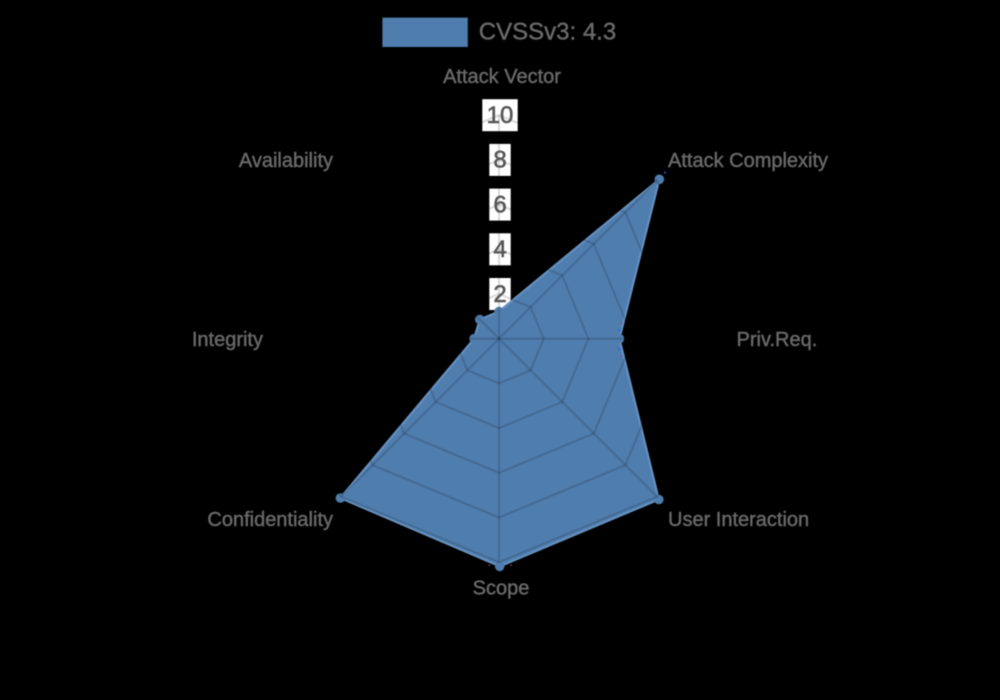  I want to click on svg-text: 4, so click(499, 249).